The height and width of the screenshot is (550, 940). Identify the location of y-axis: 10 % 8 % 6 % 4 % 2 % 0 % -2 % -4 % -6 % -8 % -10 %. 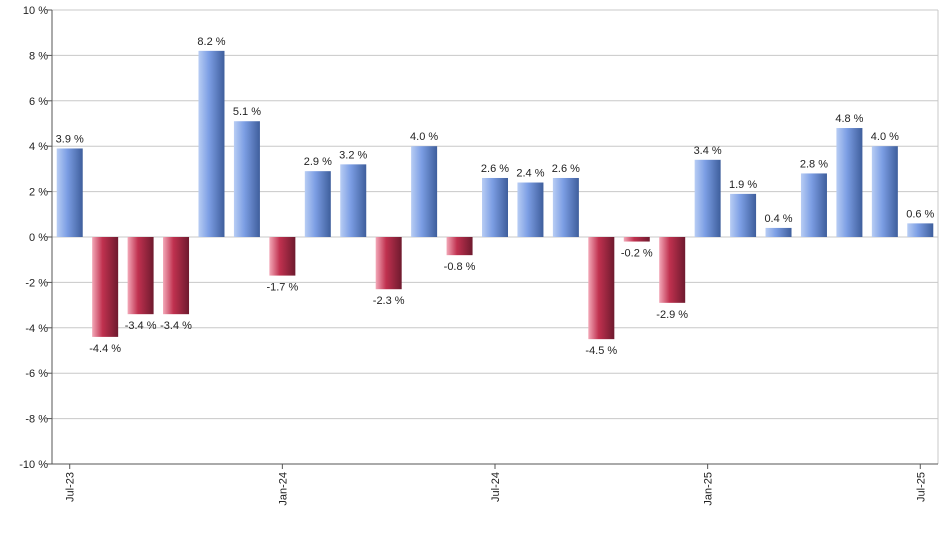
(36, 238).